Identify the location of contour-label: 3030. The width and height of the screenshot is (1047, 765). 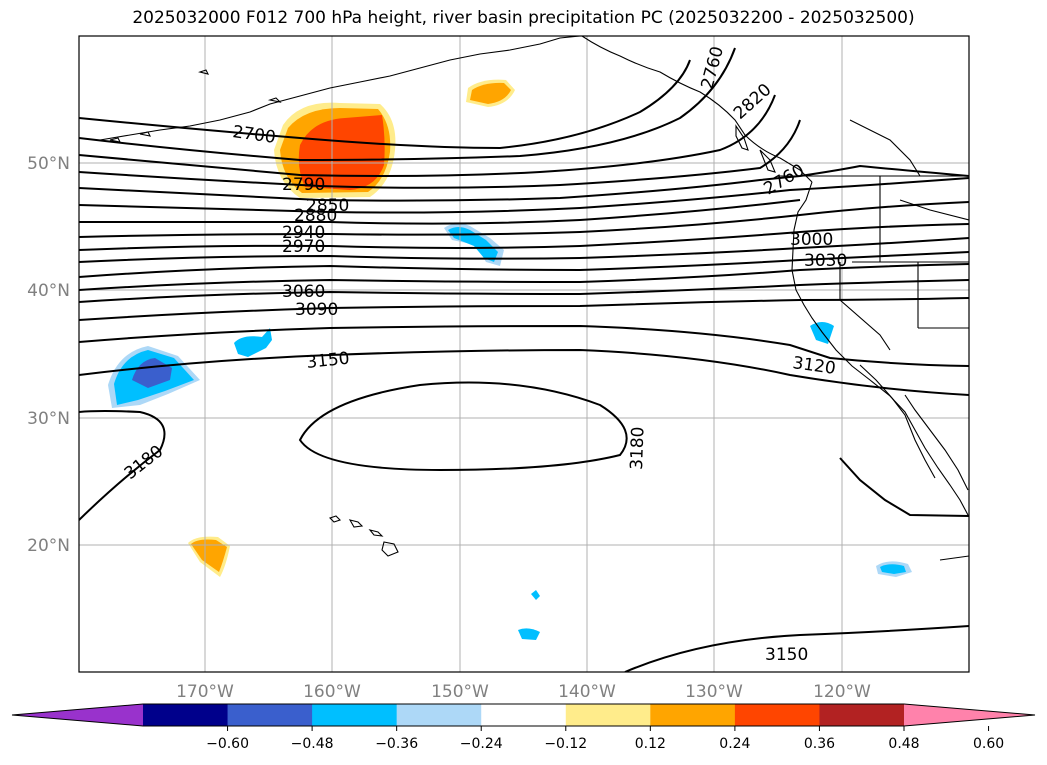
(825, 261).